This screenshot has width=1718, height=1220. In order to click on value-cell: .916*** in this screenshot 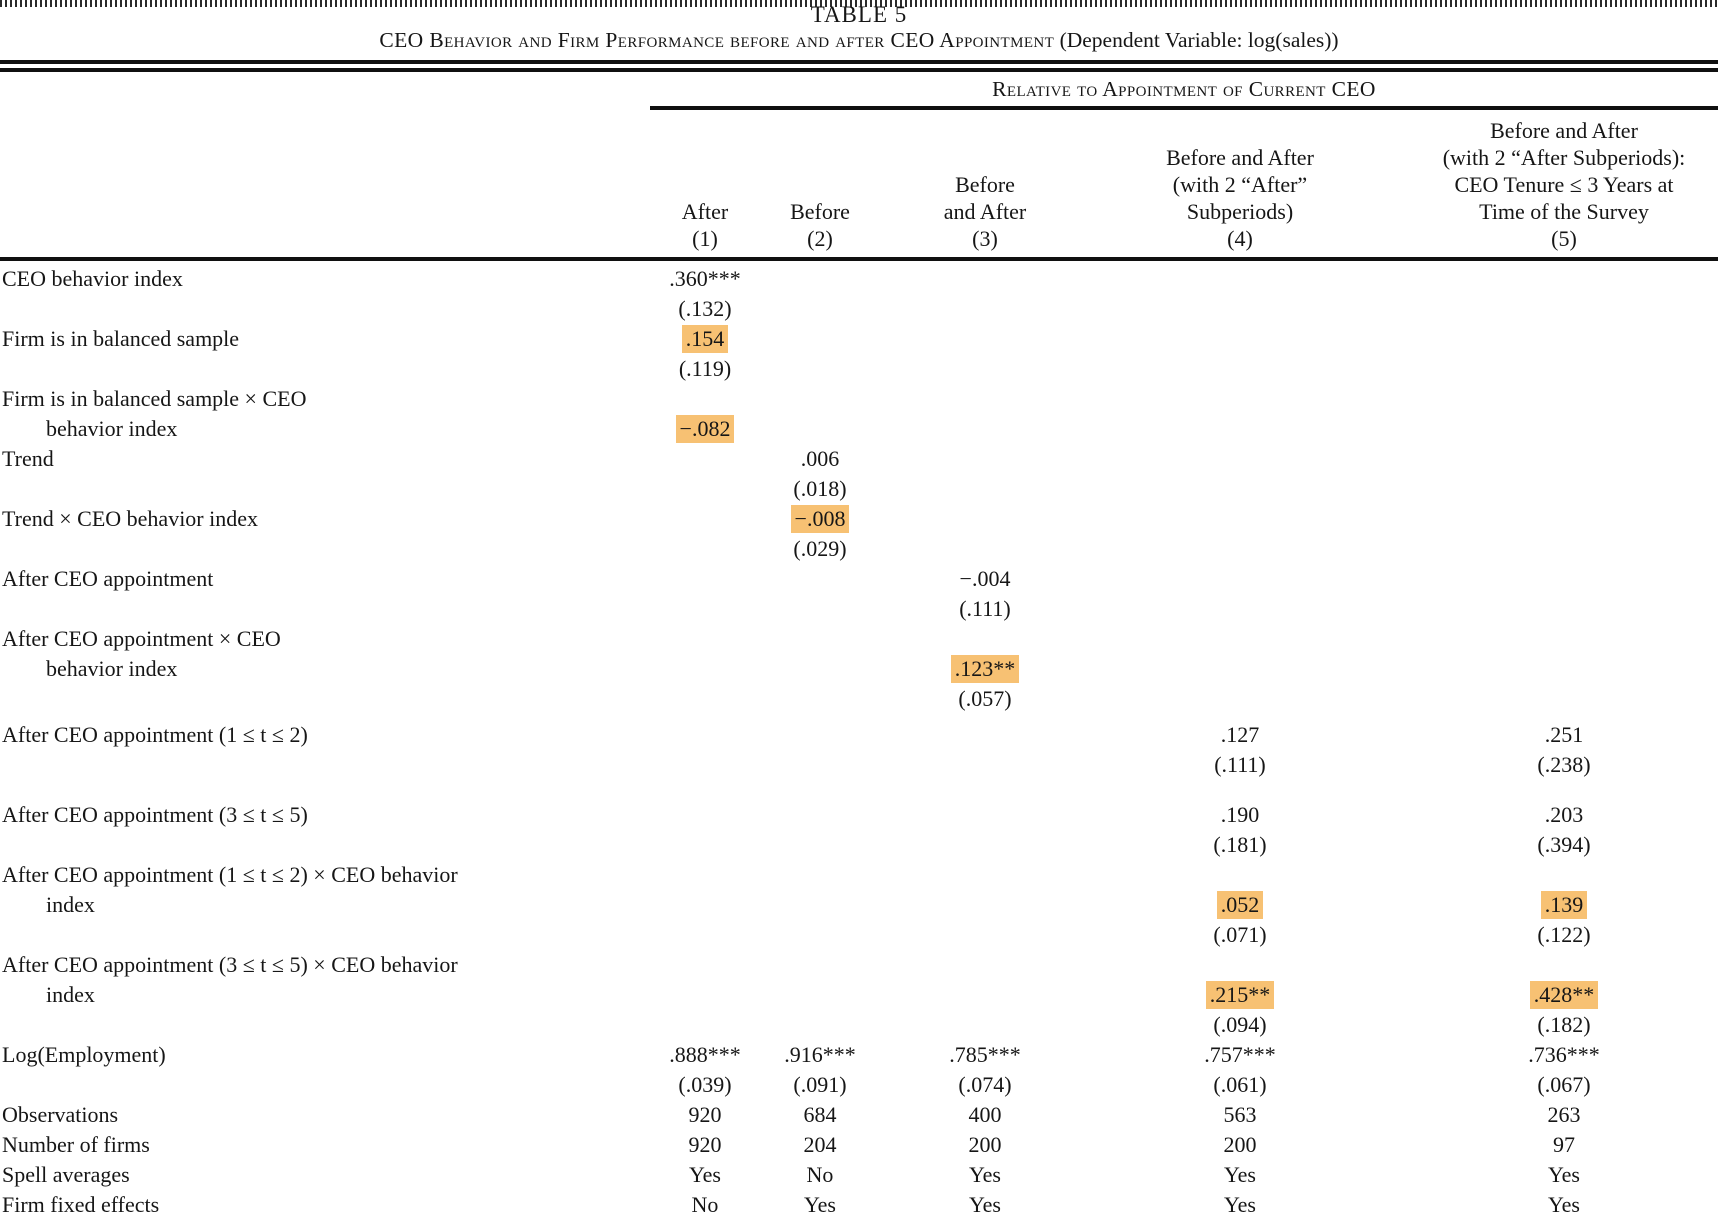, I will do `click(820, 1055)`.